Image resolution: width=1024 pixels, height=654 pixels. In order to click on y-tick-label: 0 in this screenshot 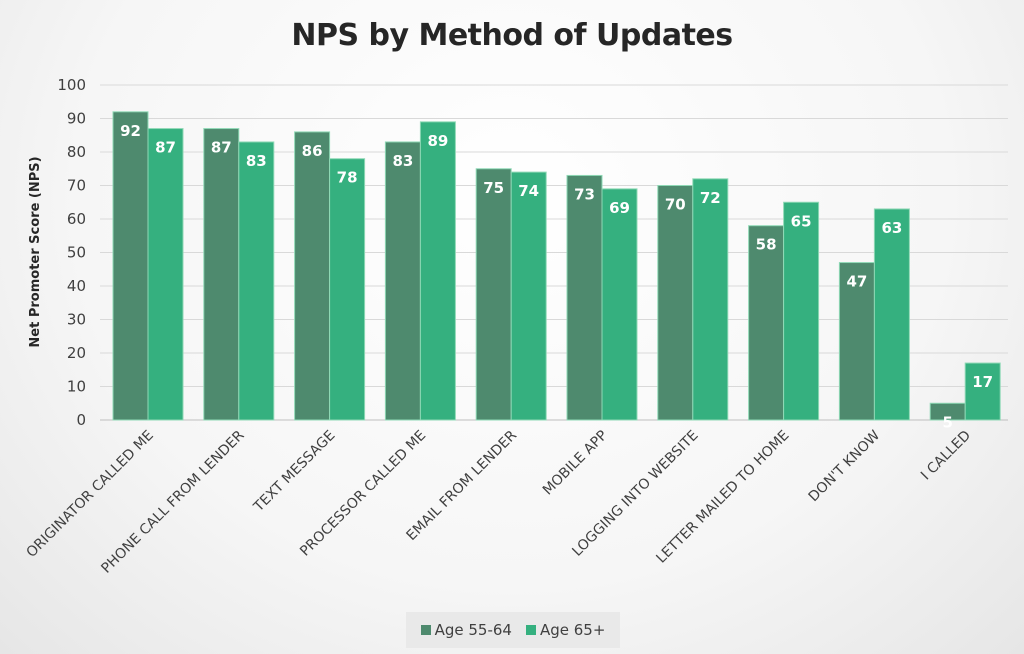, I will do `click(81, 420)`.